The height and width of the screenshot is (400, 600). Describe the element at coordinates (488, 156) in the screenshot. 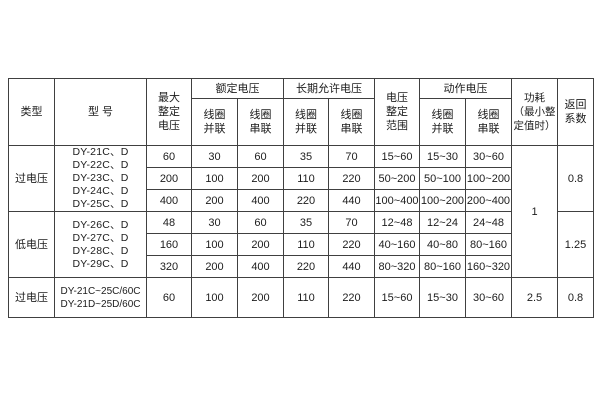

I see `cell-value: 30~60` at that location.